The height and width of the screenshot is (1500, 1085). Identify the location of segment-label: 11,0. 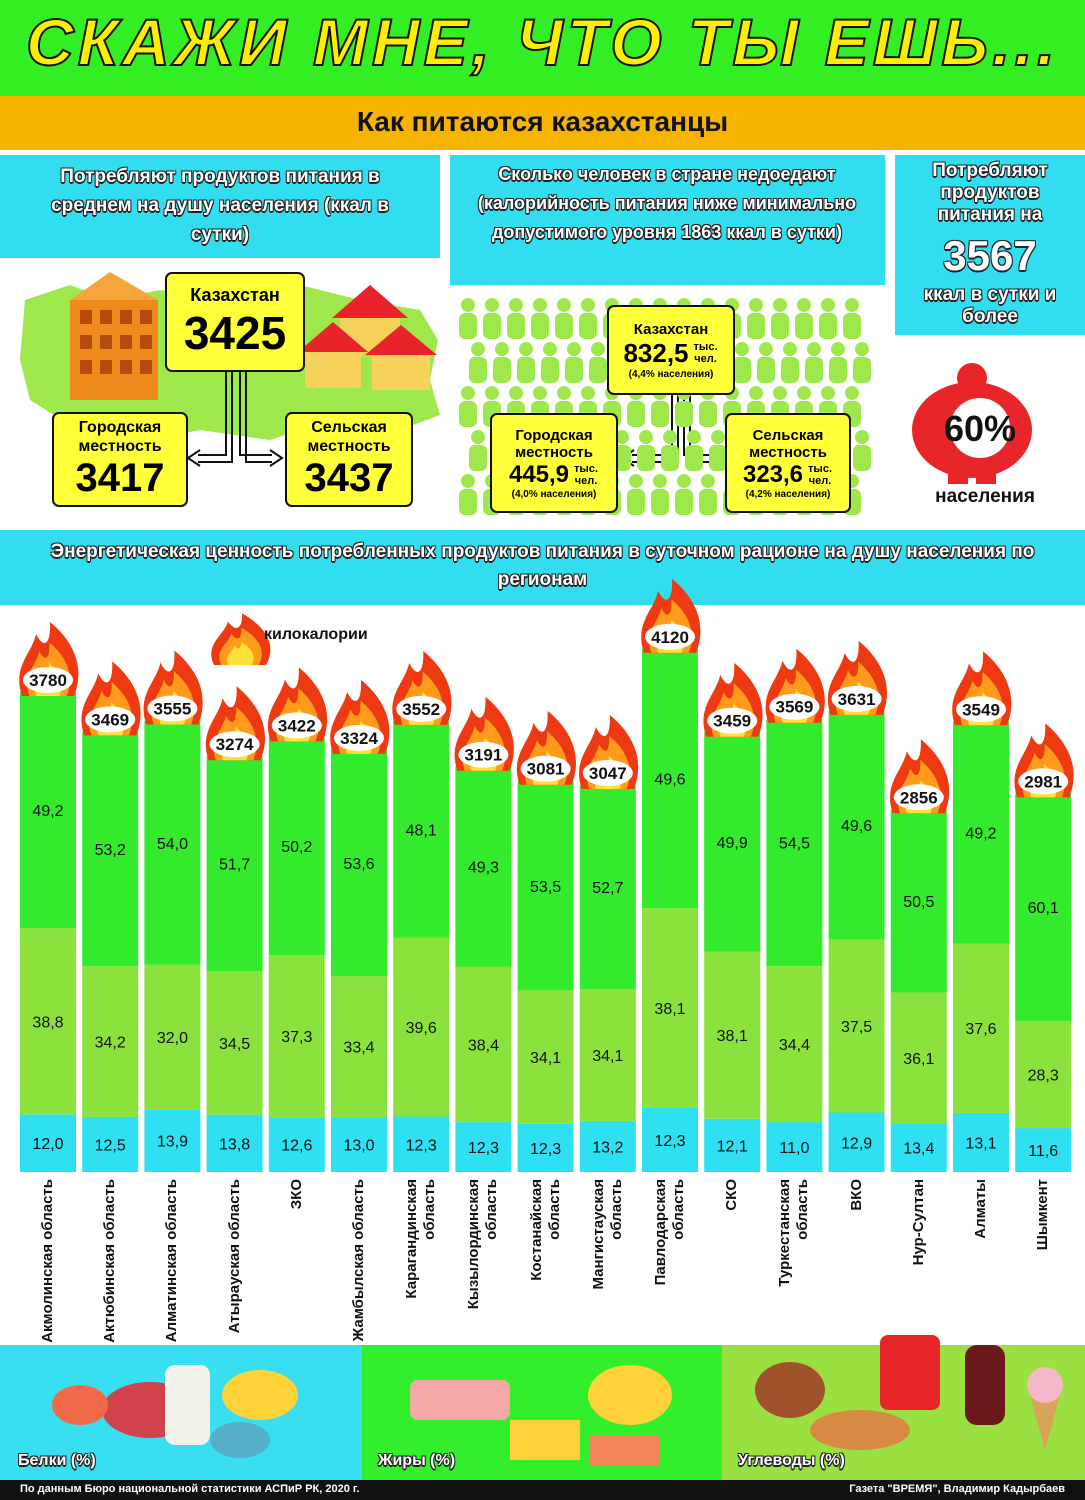
(794, 1148).